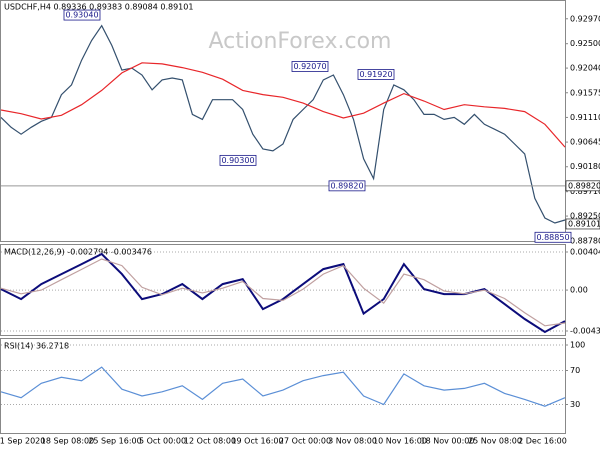 Image resolution: width=600 pixels, height=450 pixels. Describe the element at coordinates (22, 441) in the screenshot. I see `x-tick-label: 11 Sep 2020` at that location.